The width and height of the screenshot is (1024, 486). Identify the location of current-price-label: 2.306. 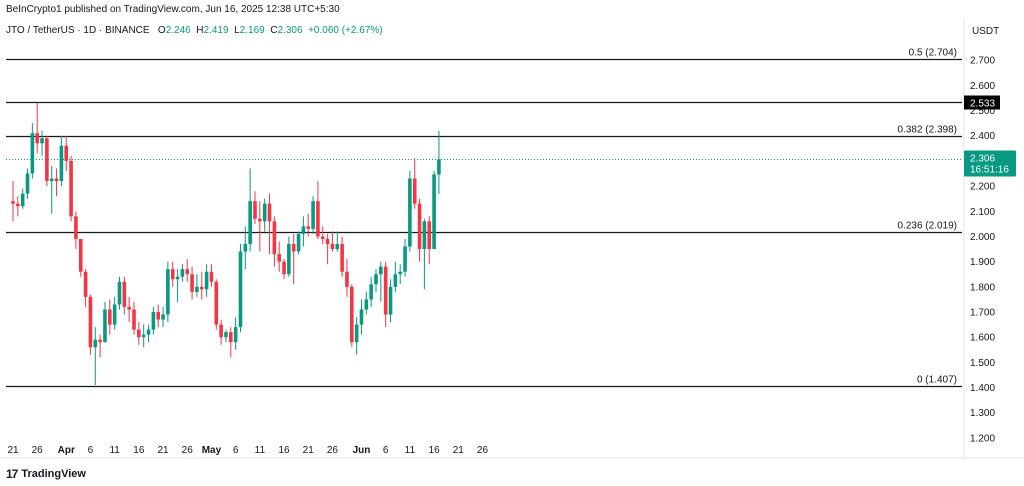
(982, 159).